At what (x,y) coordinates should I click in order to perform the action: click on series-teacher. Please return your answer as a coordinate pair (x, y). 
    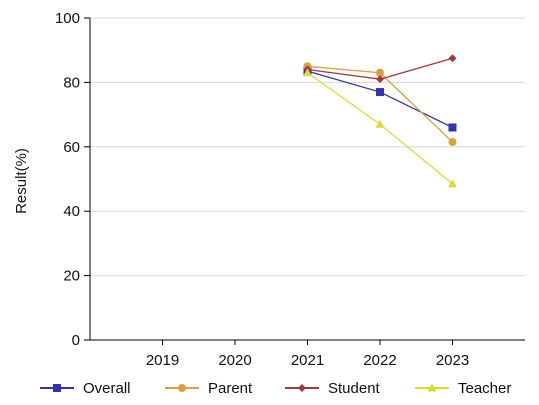
    Looking at the image, I should click on (380, 128).